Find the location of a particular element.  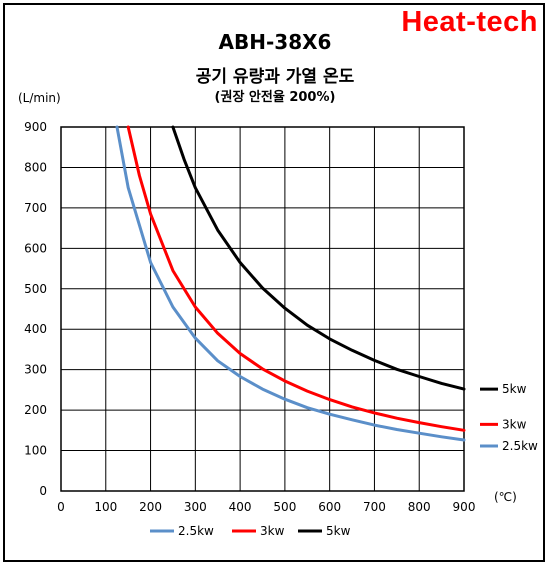

chart-note: (권장 안전율 200%) is located at coordinates (275, 97).